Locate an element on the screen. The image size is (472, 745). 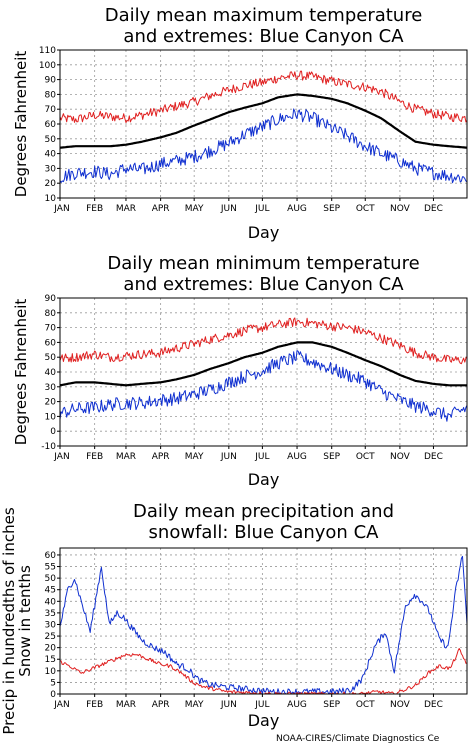
credit-text: NOAA-CIRES/Climate Diagnostics Ce is located at coordinates (358, 739).